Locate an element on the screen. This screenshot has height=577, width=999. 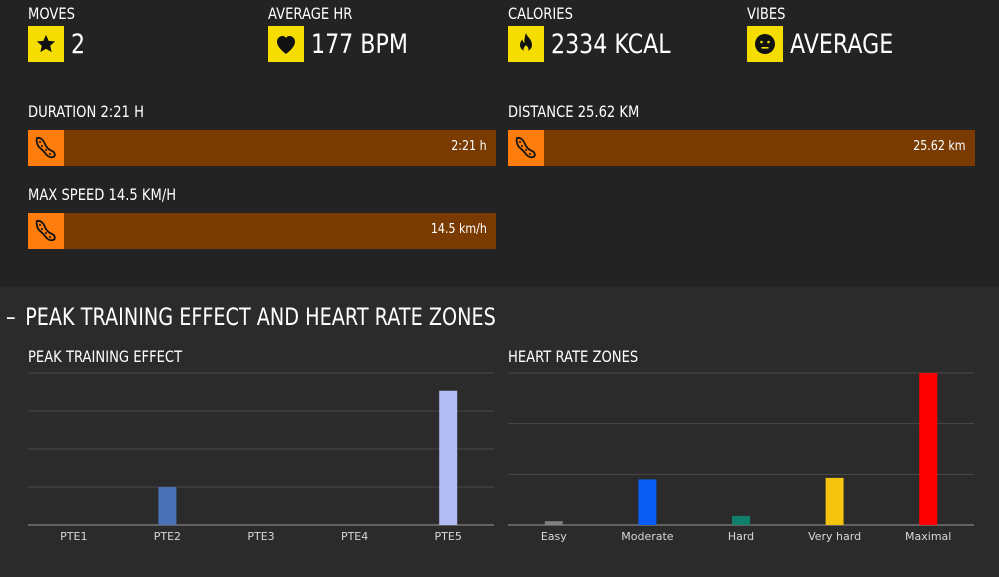
x-tick-label: Moderate is located at coordinates (647, 536).